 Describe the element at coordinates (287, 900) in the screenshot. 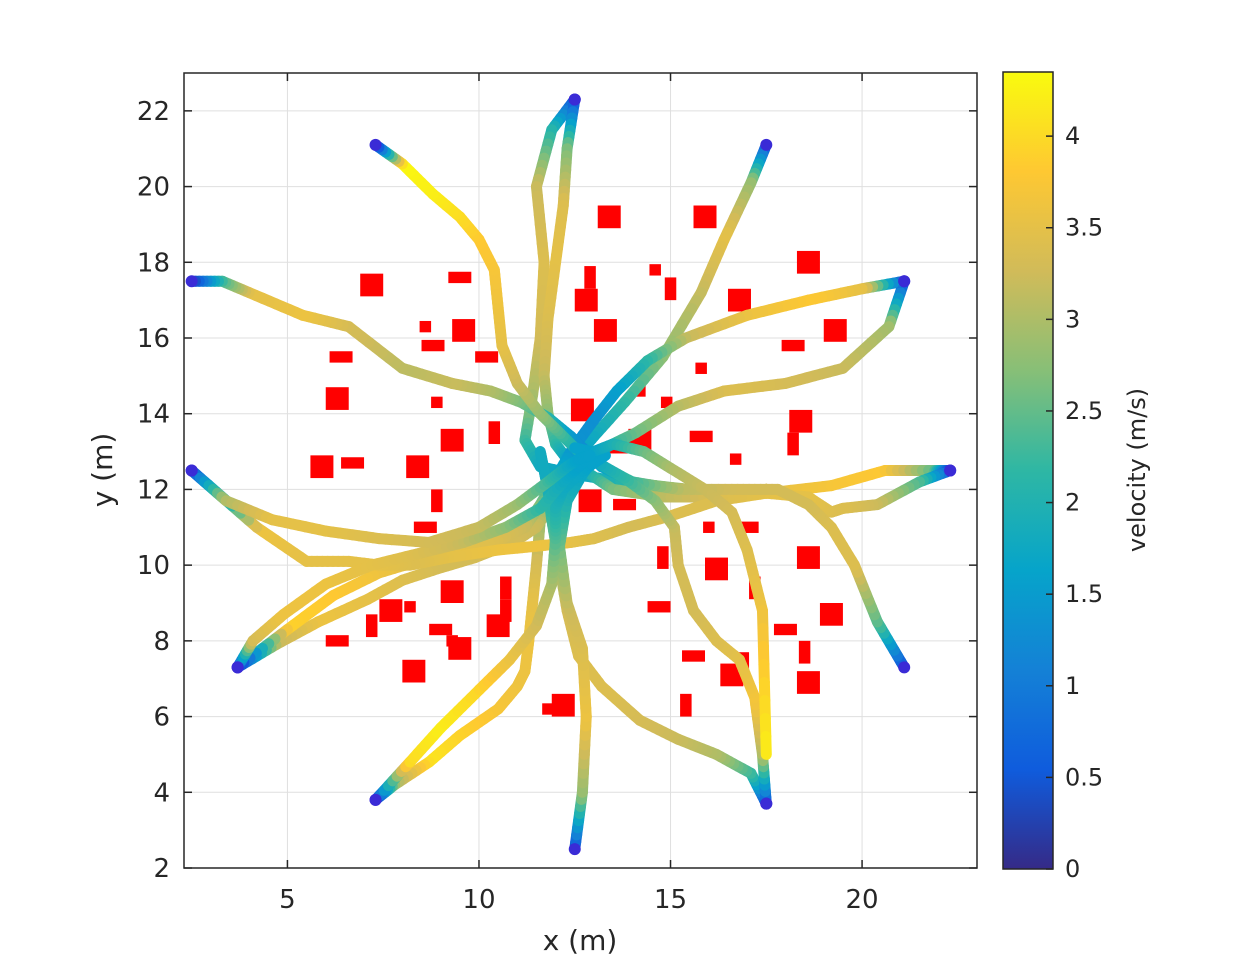

I see `x-tick-label: 5` at that location.